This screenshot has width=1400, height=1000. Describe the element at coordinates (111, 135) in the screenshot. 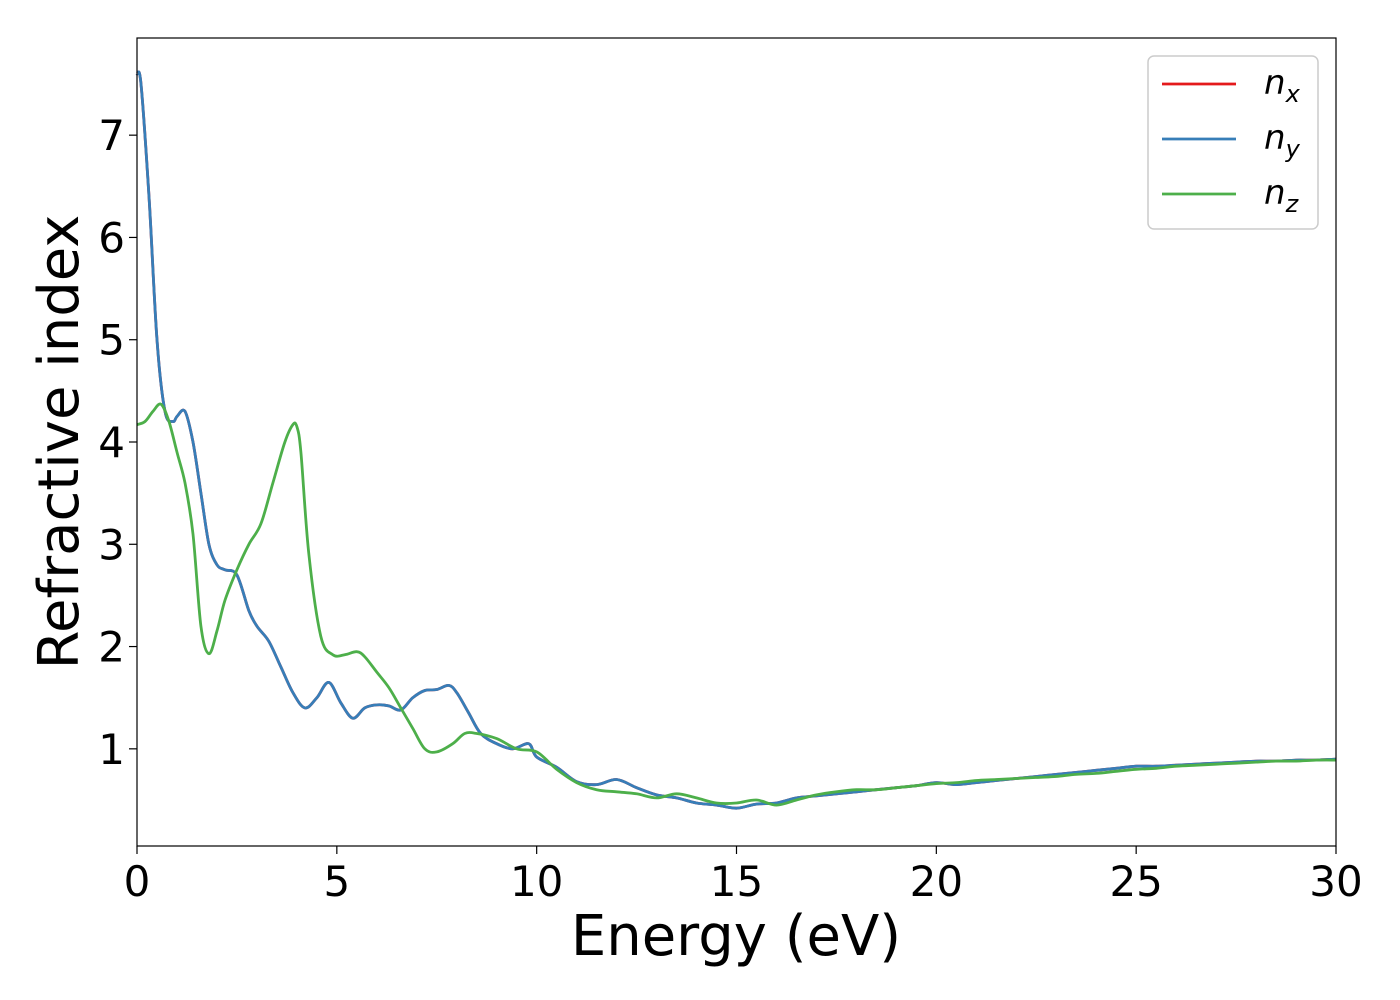

I see `y-tick-label: 7` at that location.